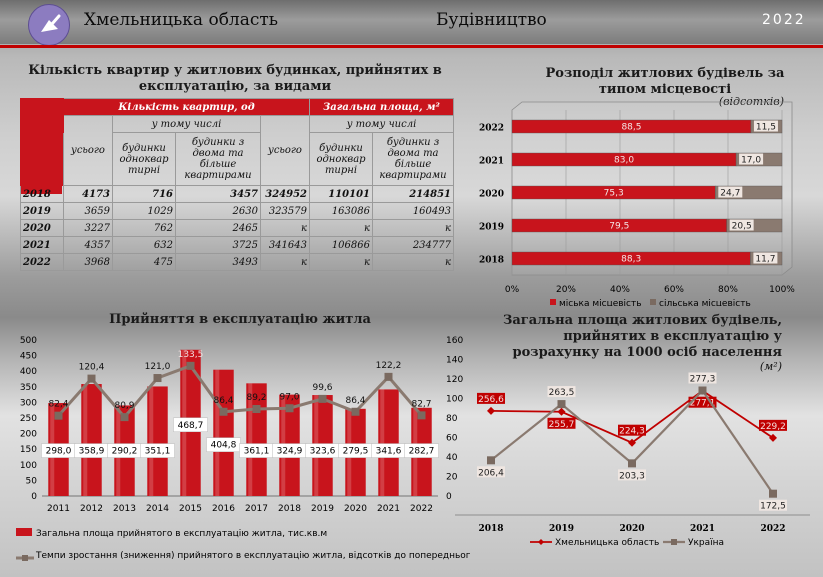  What do you see at coordinates (566, 290) in the screenshot?
I see `x-tick-label: 20%` at bounding box center [566, 290].